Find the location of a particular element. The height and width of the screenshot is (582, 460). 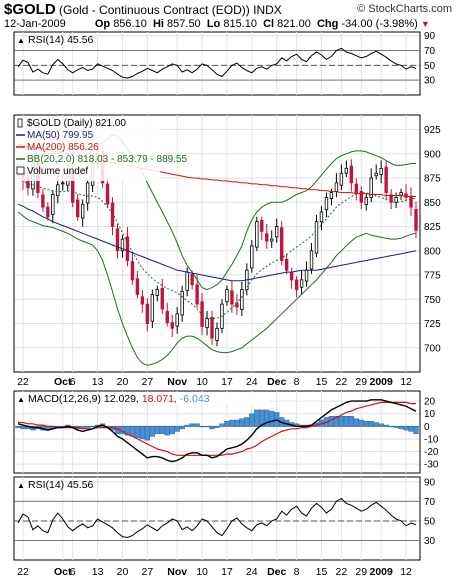

rsi-top-ytick-label: 50 is located at coordinates (430, 66).